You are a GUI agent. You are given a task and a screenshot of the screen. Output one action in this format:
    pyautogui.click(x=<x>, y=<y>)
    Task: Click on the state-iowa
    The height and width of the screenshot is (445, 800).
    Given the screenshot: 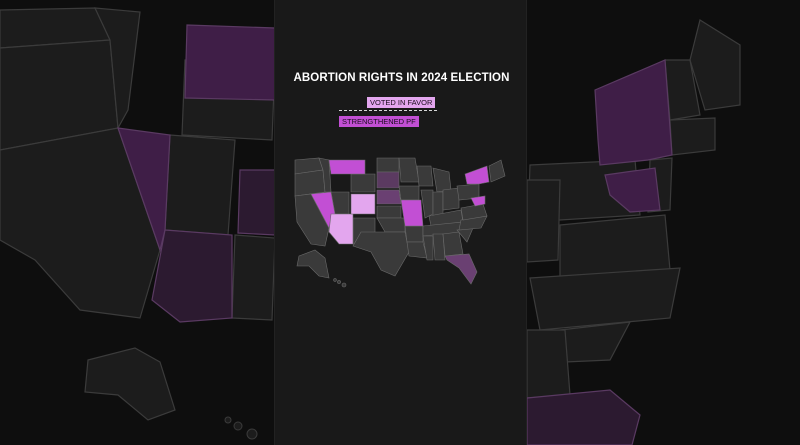 What is the action you would take?
    pyautogui.click(x=409, y=193)
    